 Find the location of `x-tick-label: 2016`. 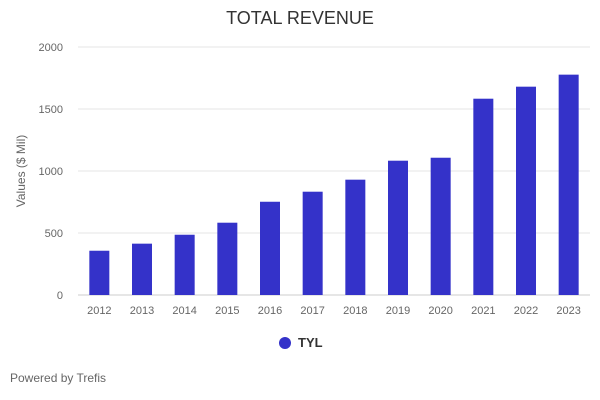

x-tick-label: 2016 is located at coordinates (270, 311).